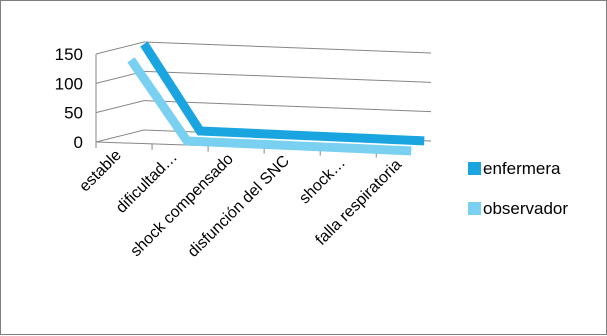 The width and height of the screenshot is (607, 336). Describe the element at coordinates (525, 208) in the screenshot. I see `legend-label-observador: observador` at that location.